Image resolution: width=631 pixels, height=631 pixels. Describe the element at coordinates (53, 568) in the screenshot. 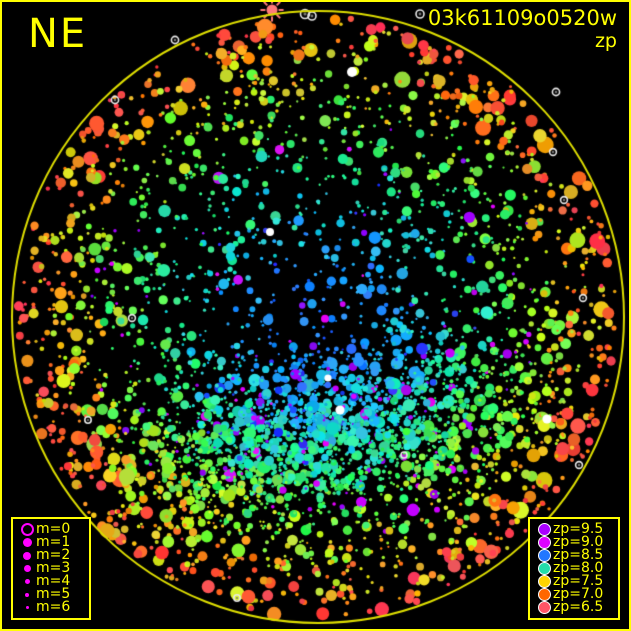

I see `magnitude-legend-label: m=3` at that location.